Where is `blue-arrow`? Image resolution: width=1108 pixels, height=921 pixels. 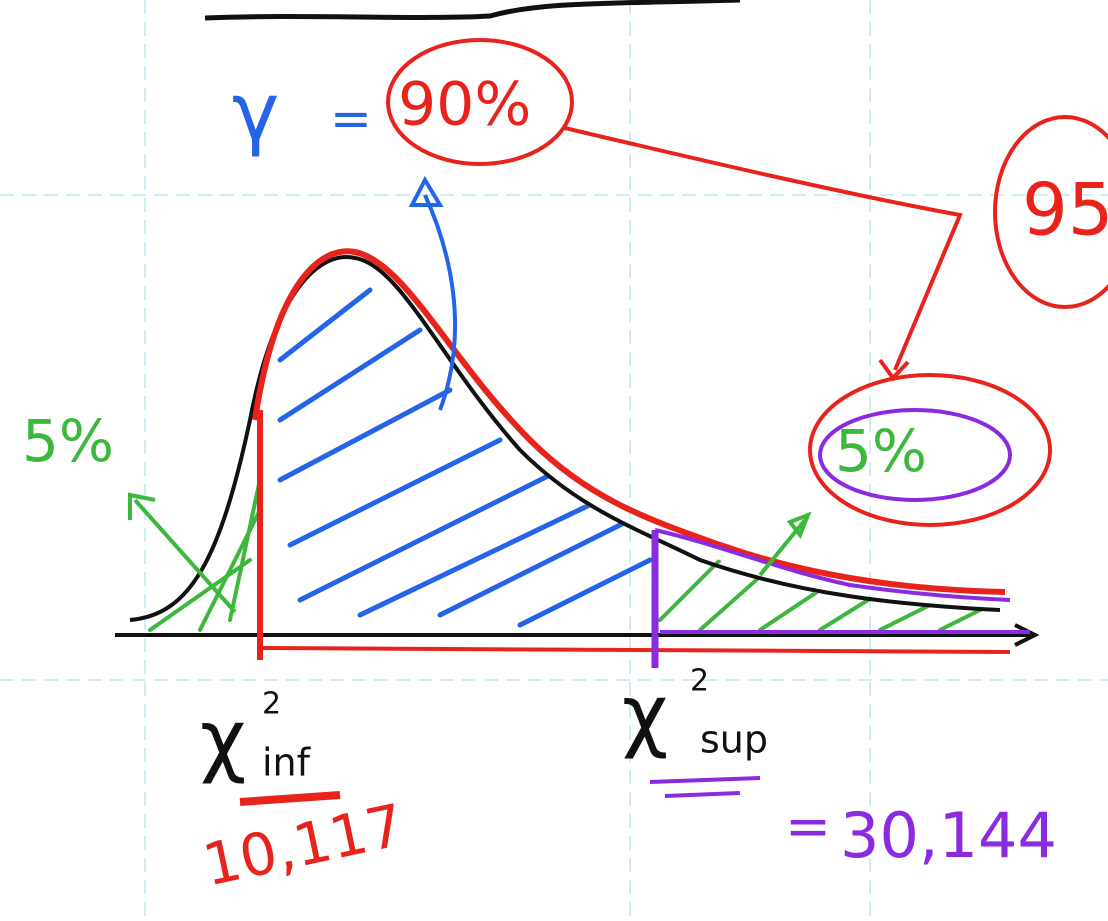
blue-arrow is located at coordinates (440, 302).